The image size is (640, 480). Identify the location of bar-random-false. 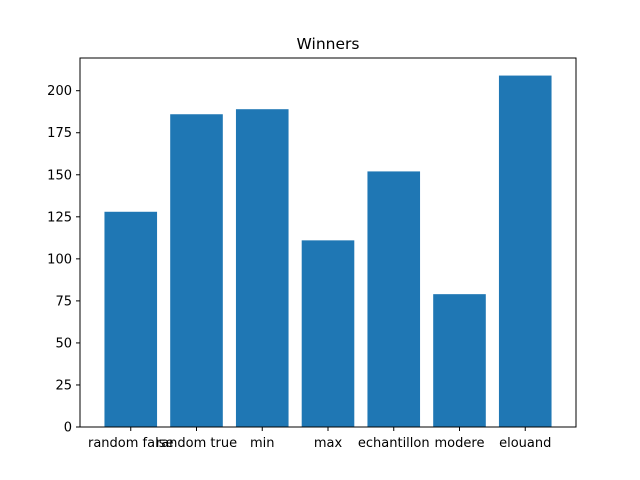
(131, 319).